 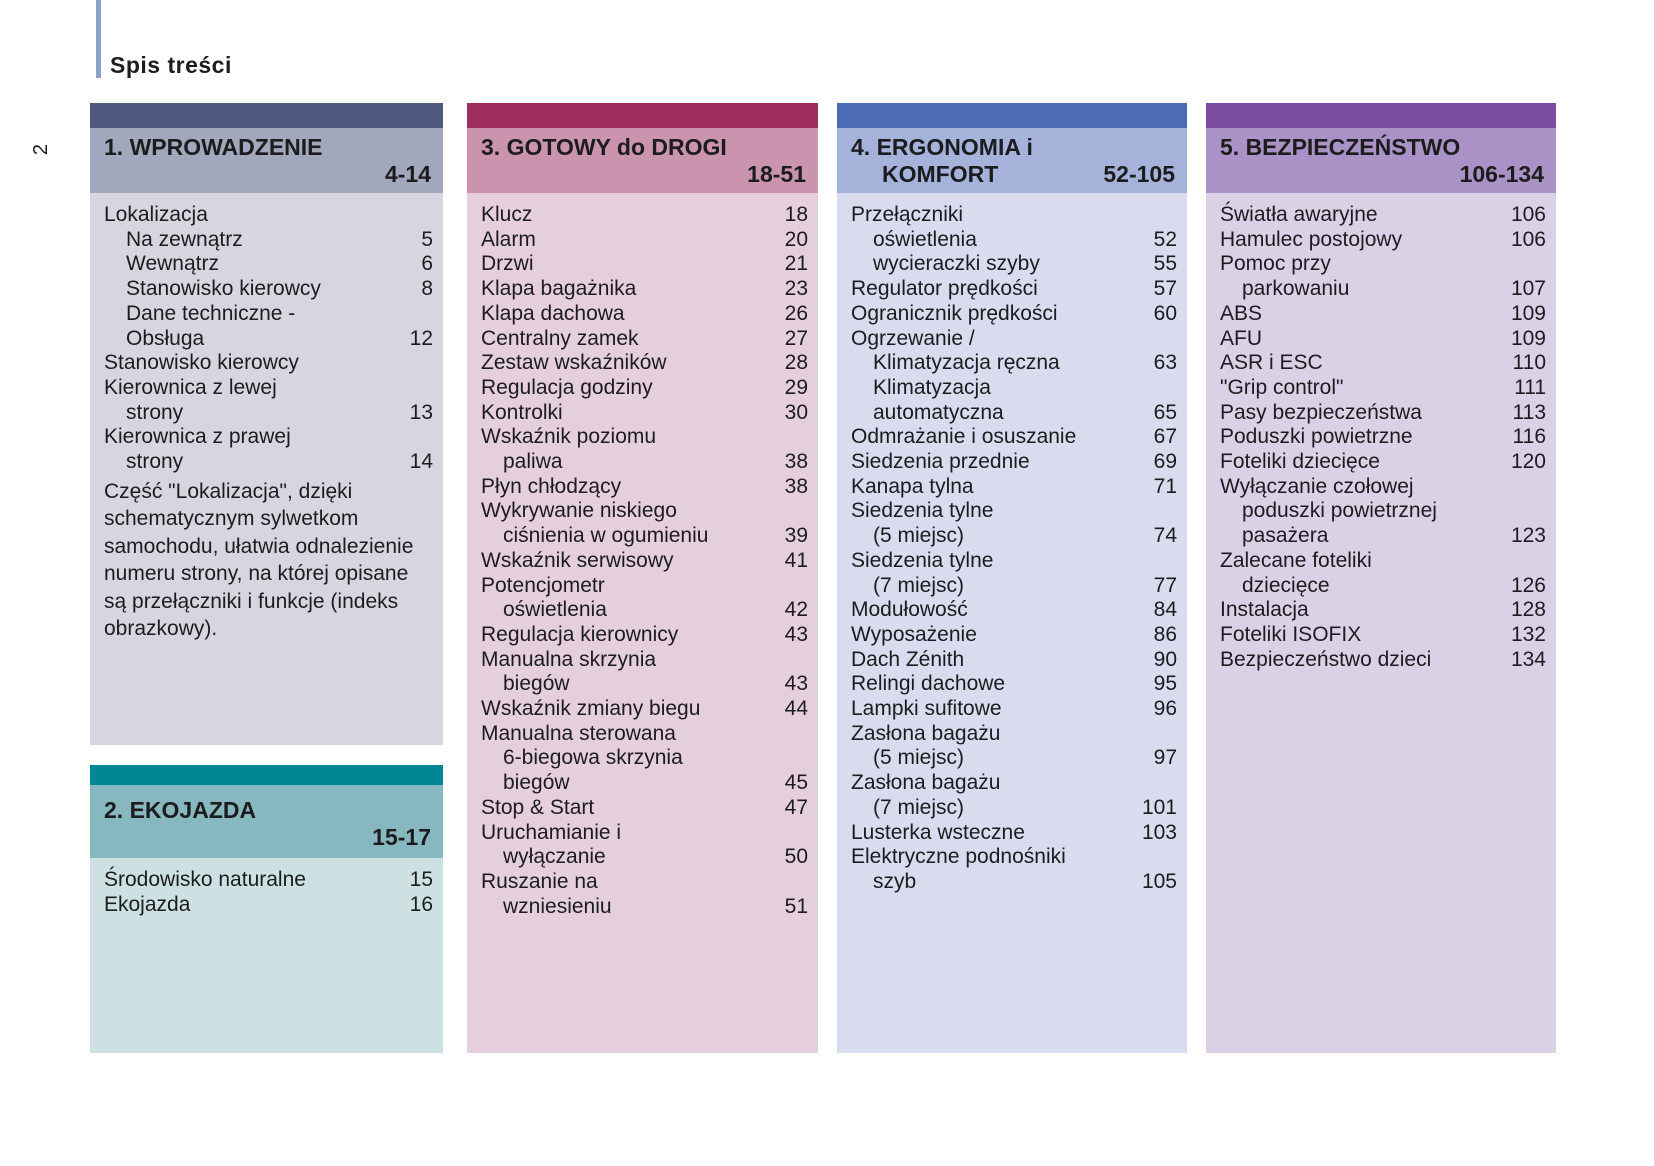 What do you see at coordinates (1013, 174) in the screenshot?
I see `section-title-range-row: KOMFORT 52-105` at bounding box center [1013, 174].